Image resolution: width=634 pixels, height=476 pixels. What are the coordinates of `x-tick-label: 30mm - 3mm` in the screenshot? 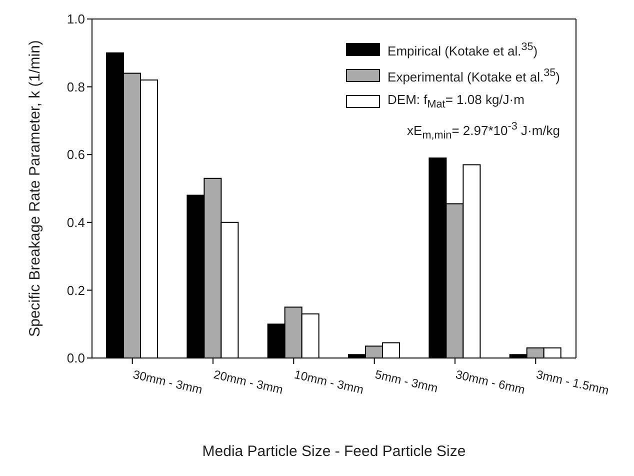 It's located at (168, 382).